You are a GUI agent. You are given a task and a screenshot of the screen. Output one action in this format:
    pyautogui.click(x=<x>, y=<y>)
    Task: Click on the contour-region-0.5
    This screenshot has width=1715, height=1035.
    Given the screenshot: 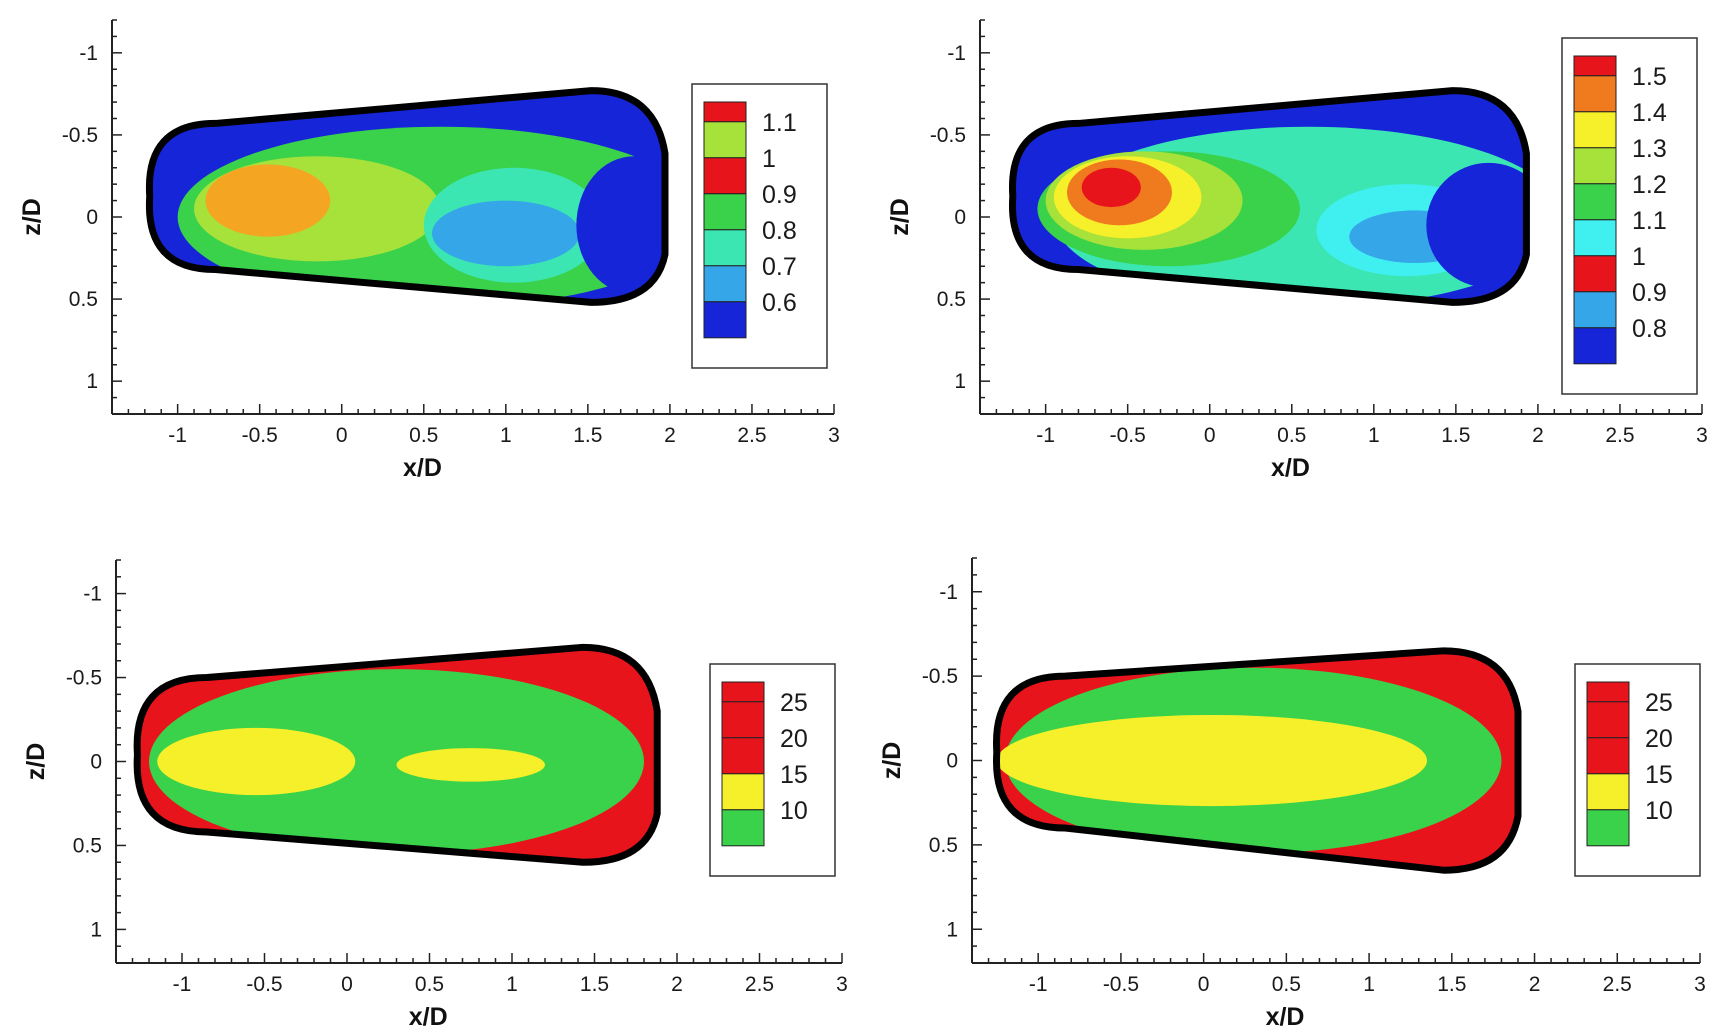 What is the action you would take?
    pyautogui.click(x=620, y=225)
    